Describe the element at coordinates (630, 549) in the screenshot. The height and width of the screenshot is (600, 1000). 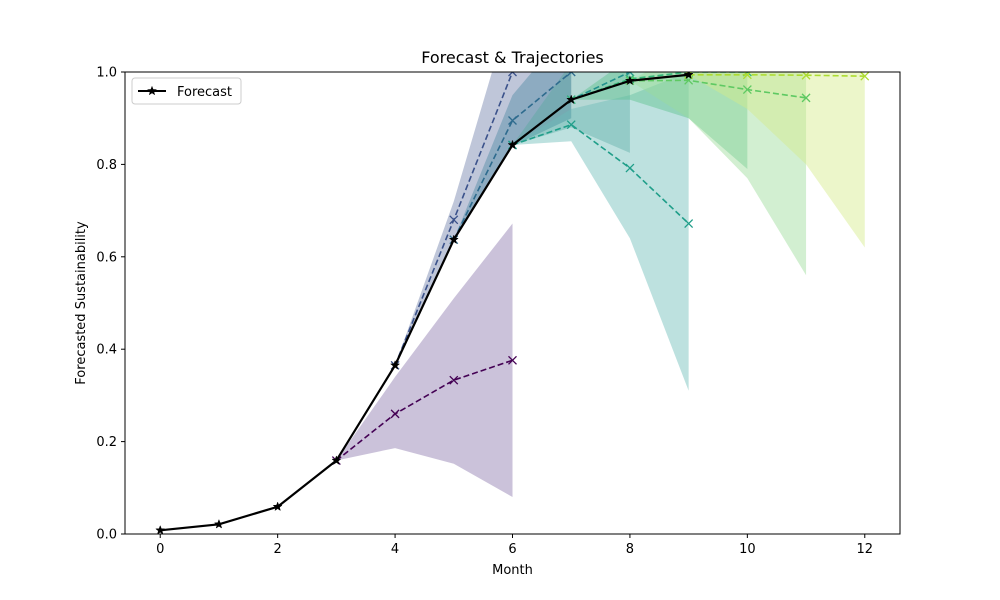
I see `x-tick-label: 8` at that location.